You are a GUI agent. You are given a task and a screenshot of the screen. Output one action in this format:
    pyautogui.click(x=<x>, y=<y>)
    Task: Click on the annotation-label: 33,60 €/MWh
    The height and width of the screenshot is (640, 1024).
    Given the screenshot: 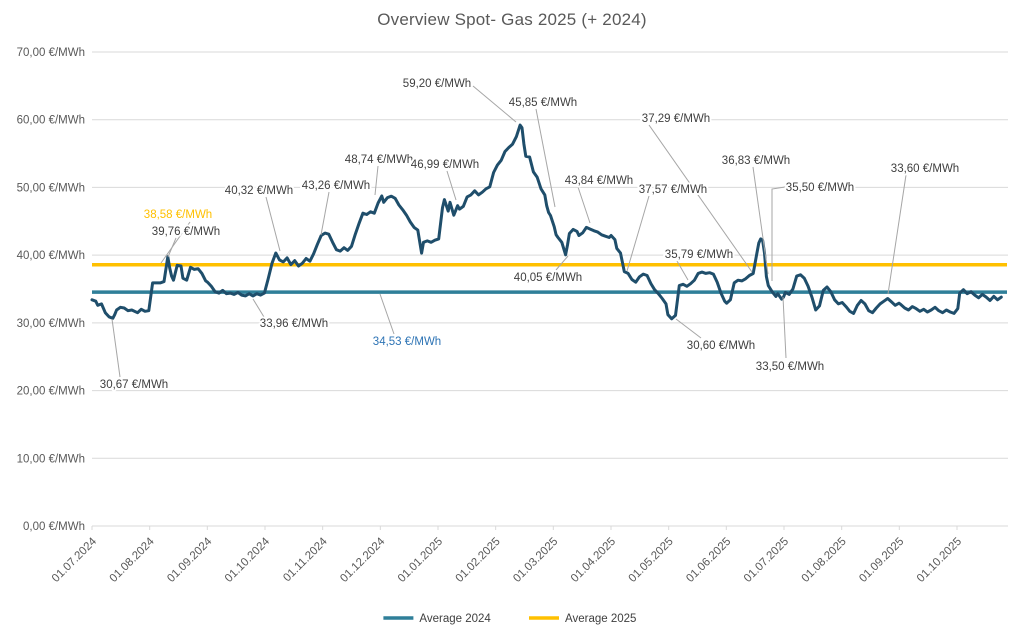 What is the action you would take?
    pyautogui.click(x=925, y=169)
    